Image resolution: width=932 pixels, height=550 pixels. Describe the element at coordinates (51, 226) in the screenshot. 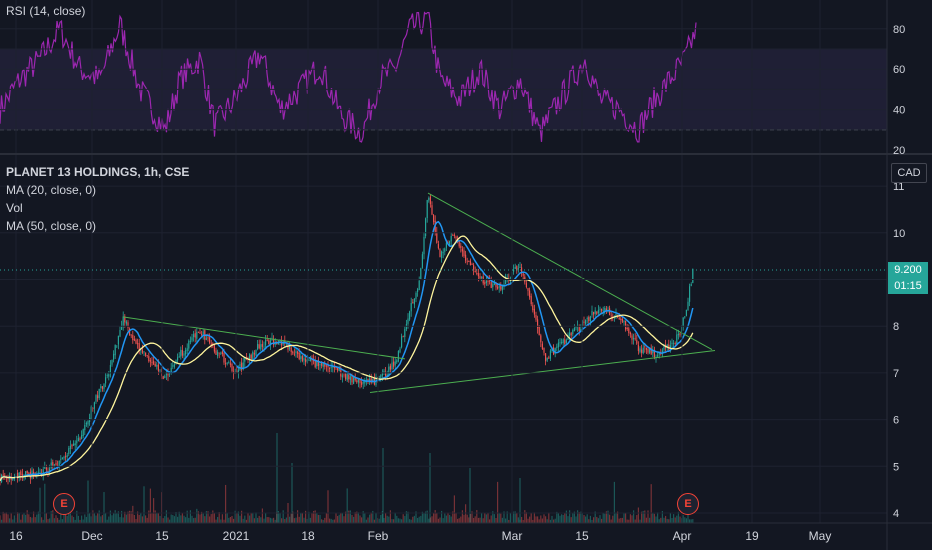

I see `legend-ma50: MA (50, close, 0)` at that location.